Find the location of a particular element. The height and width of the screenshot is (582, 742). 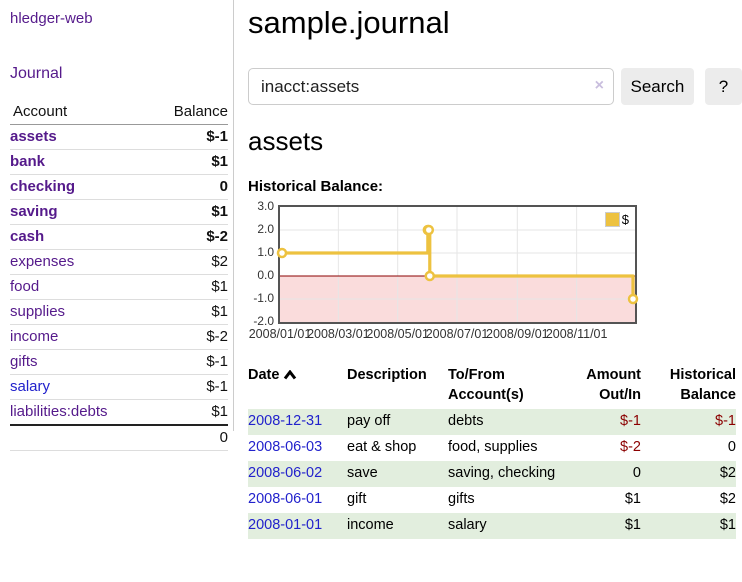

accounts-total-row: 0 is located at coordinates (119, 437).